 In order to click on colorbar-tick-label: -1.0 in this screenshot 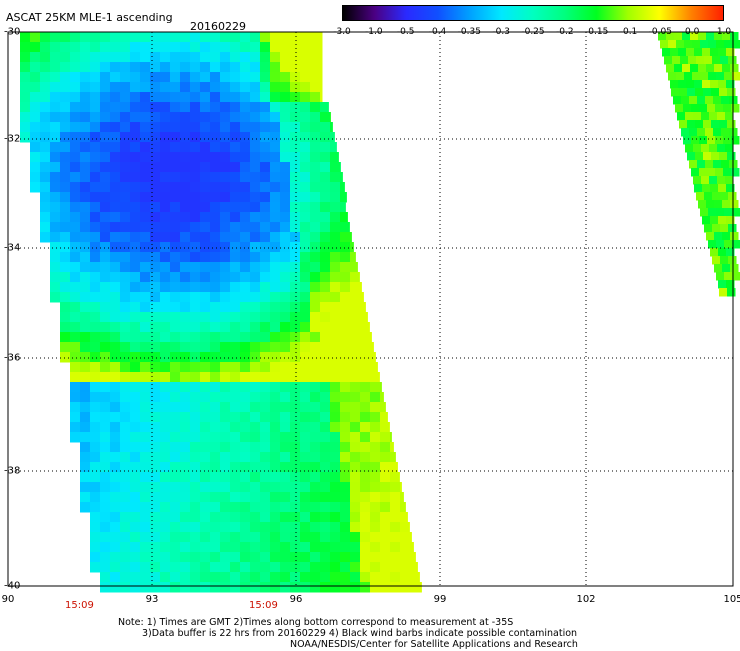, I will do `click(374, 32)`.